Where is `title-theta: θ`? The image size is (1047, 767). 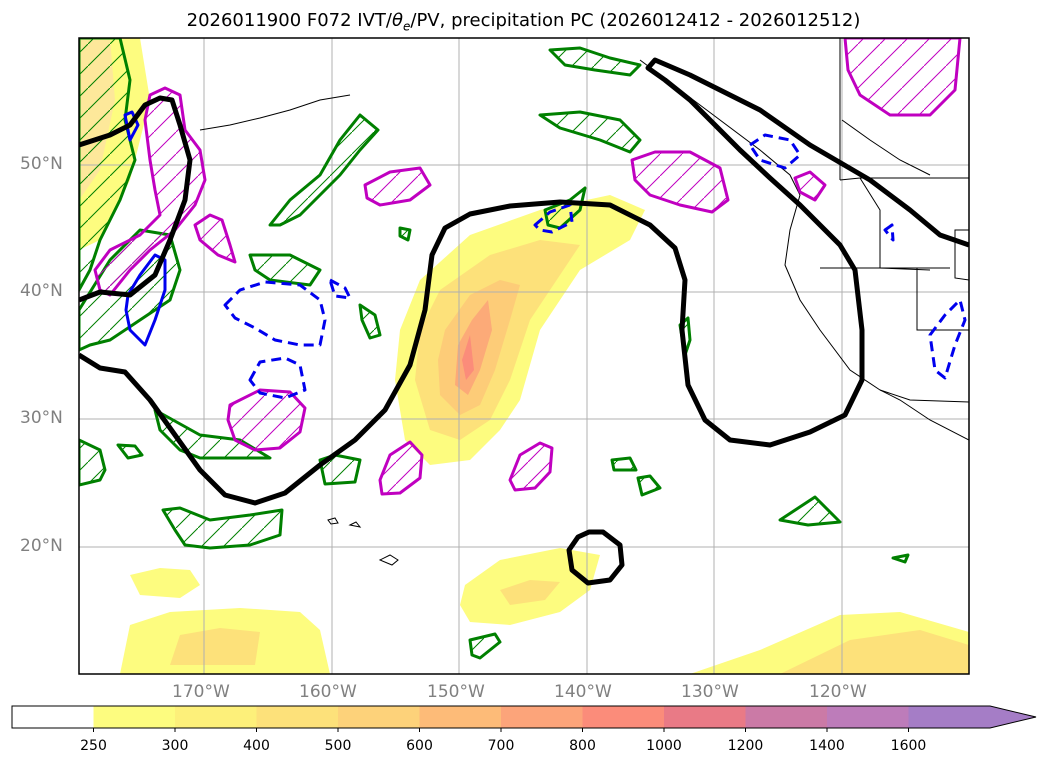 title-theta: θ is located at coordinates (397, 20).